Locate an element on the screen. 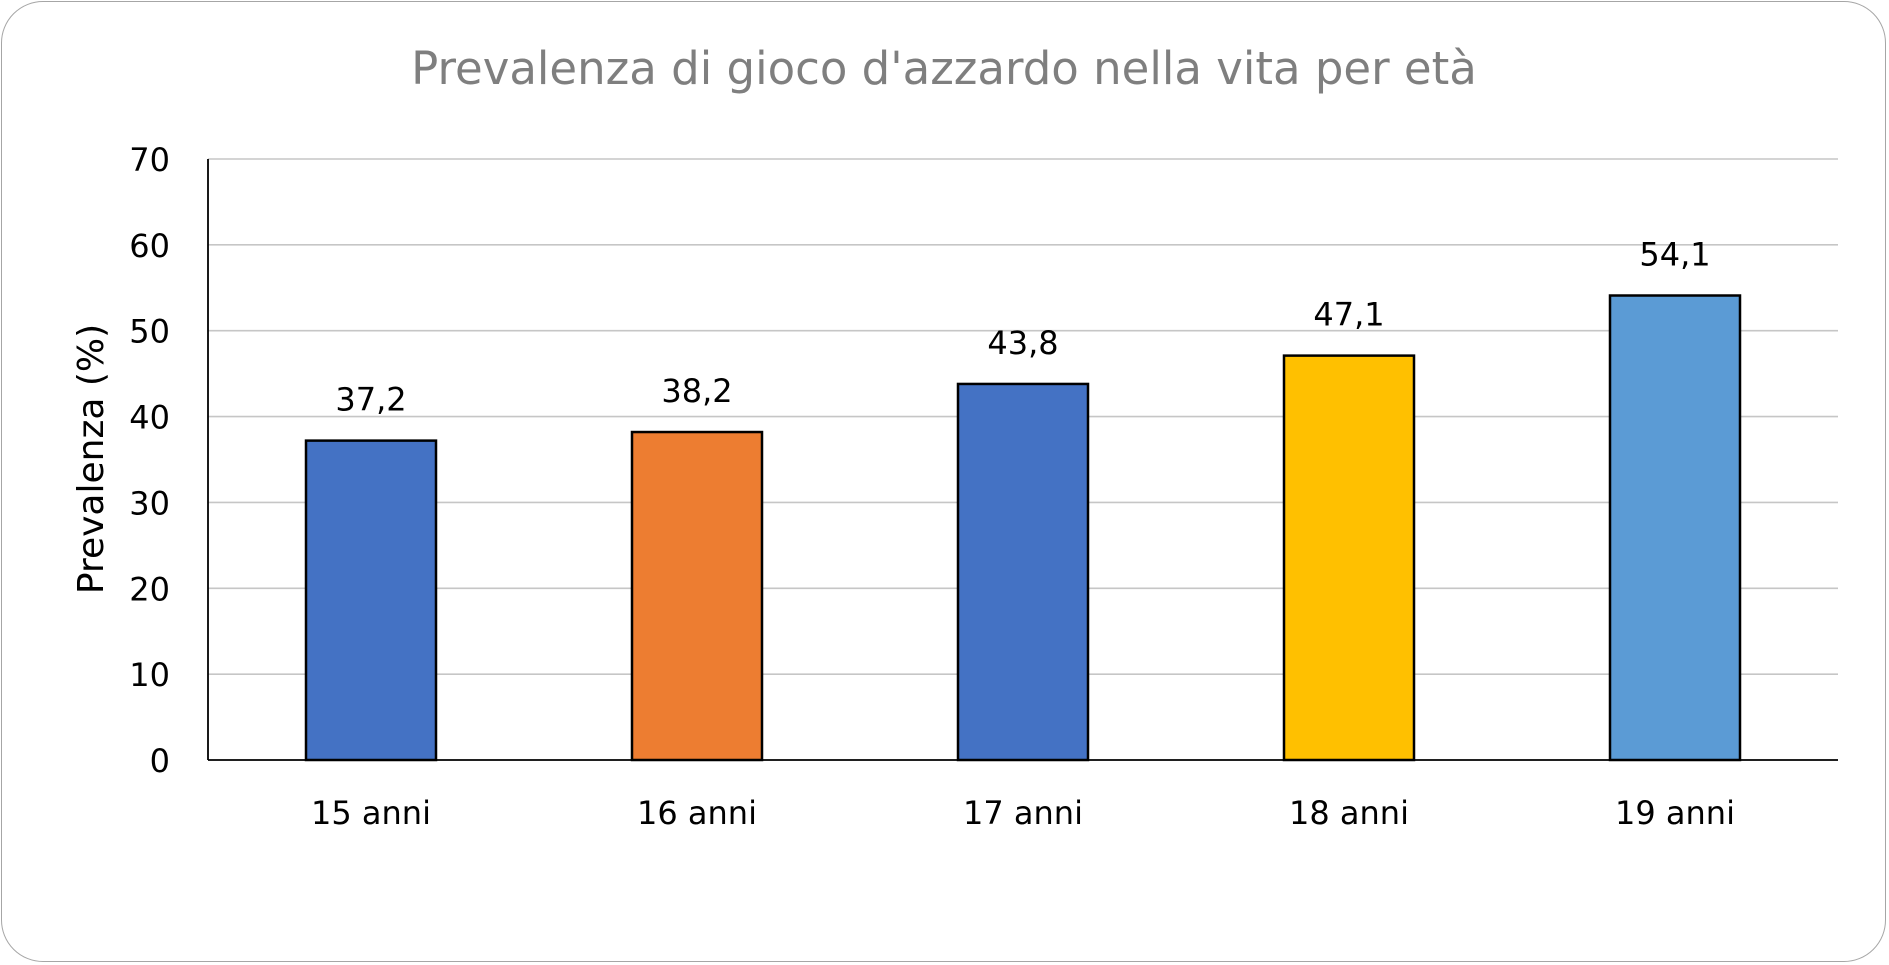  data-label: 43,8 is located at coordinates (1022, 343).